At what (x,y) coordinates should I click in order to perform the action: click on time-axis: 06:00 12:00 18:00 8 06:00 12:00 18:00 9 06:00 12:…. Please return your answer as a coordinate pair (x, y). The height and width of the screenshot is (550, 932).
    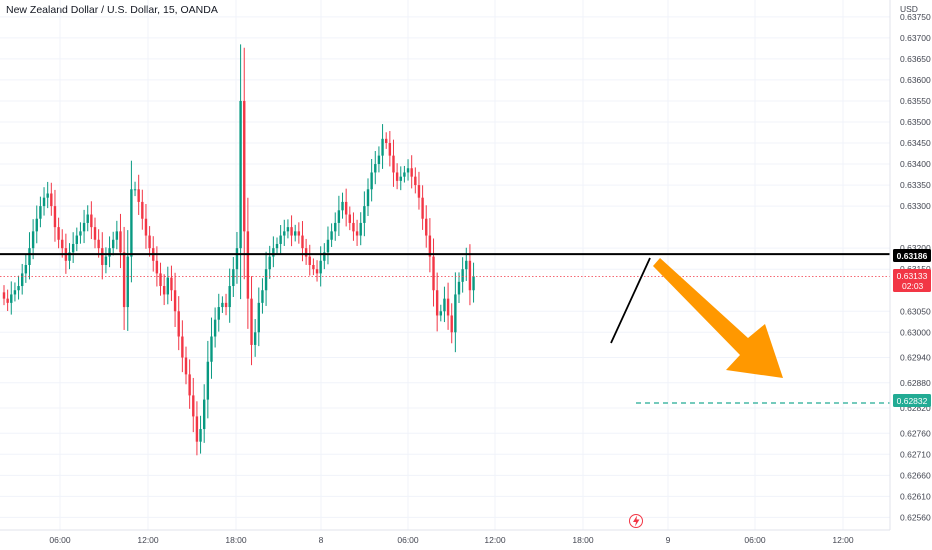
    Looking at the image, I should click on (445, 537).